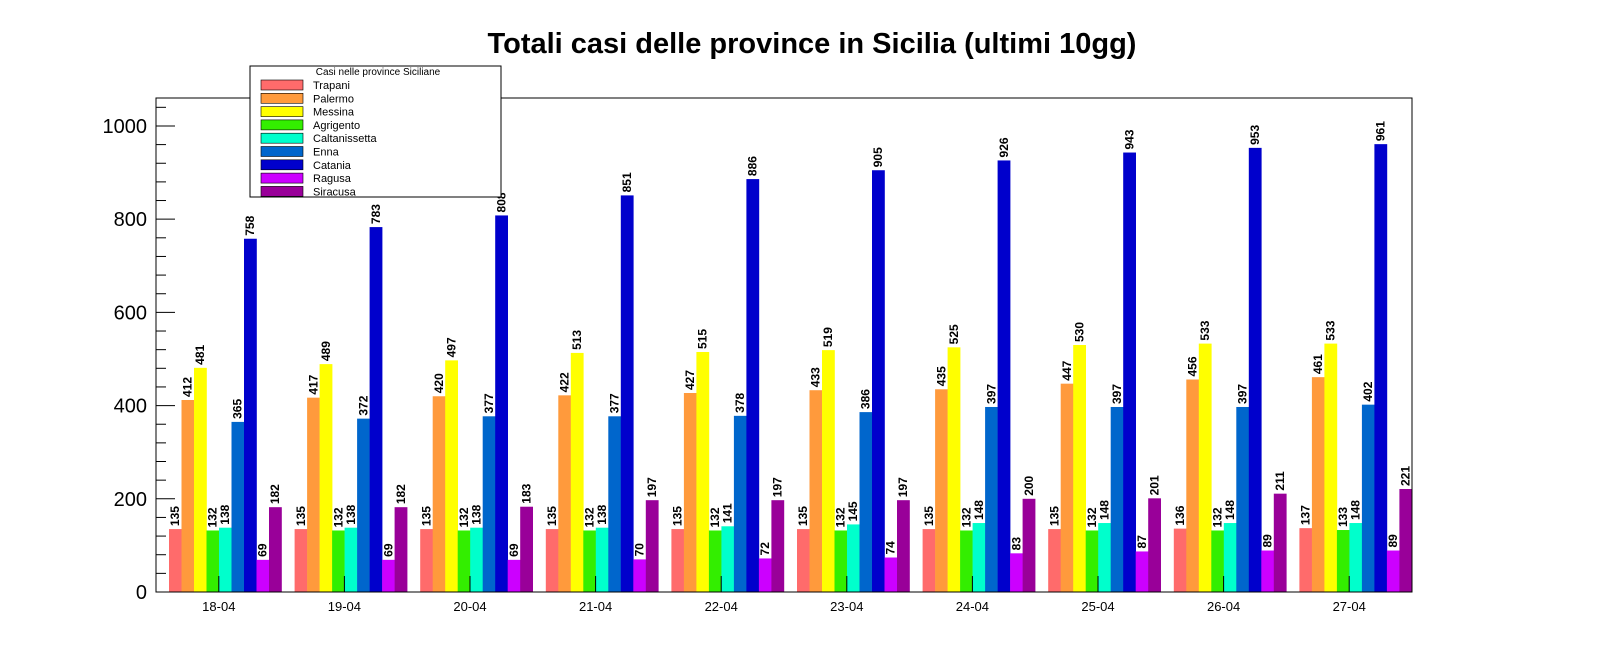 This screenshot has height=671, width=1598. I want to click on data-label-agrigento-19-04: 132, so click(338, 517).